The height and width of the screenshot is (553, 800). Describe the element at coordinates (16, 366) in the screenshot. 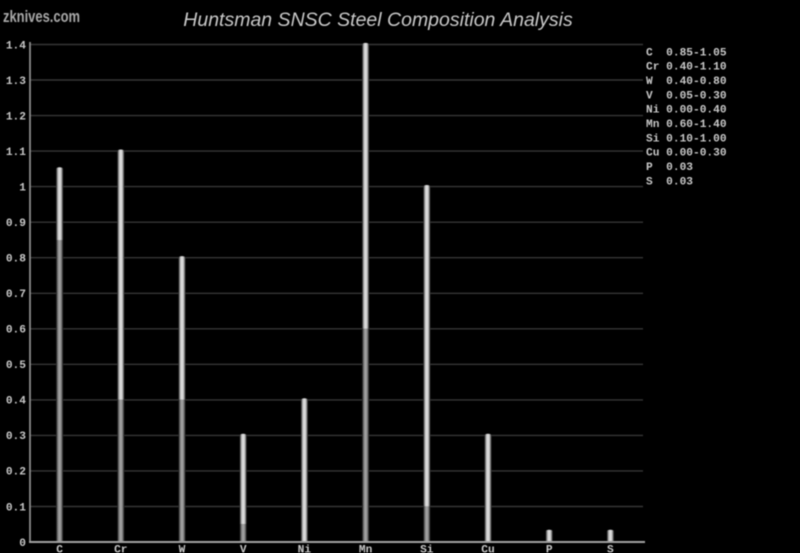

I see `svg-text: 0.5` at that location.